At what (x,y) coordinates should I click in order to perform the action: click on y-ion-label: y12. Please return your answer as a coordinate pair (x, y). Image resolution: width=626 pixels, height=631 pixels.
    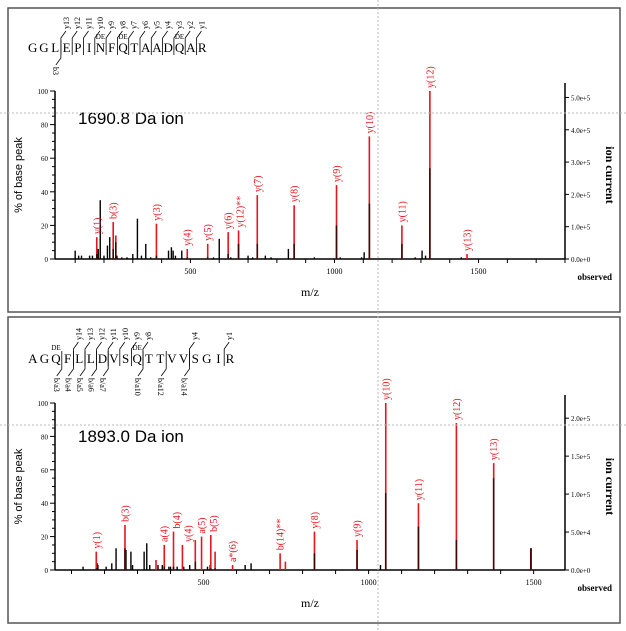
    Looking at the image, I should click on (102, 334).